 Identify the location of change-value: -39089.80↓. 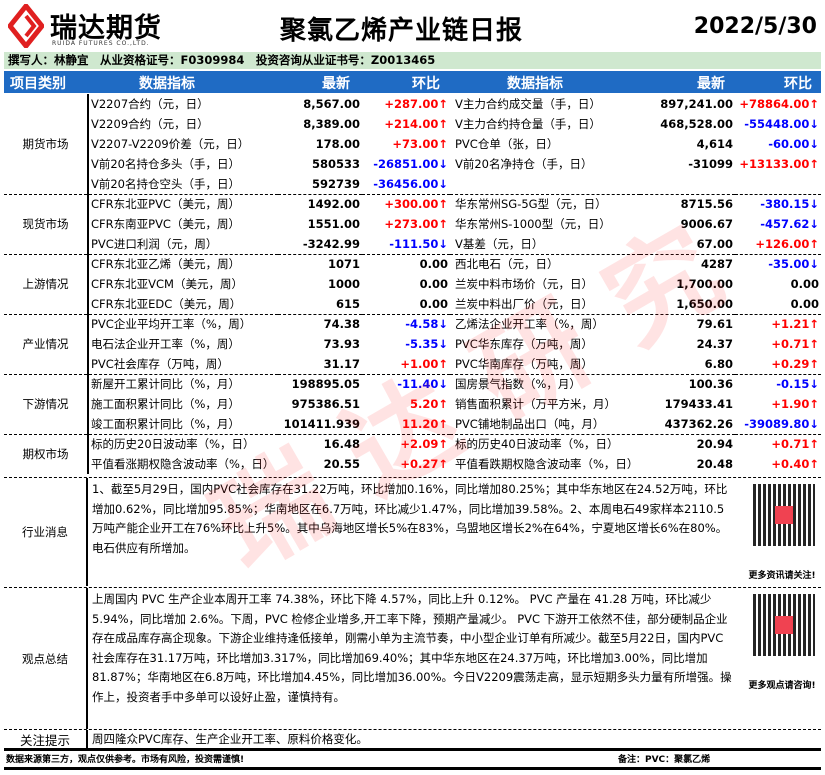
(781, 423).